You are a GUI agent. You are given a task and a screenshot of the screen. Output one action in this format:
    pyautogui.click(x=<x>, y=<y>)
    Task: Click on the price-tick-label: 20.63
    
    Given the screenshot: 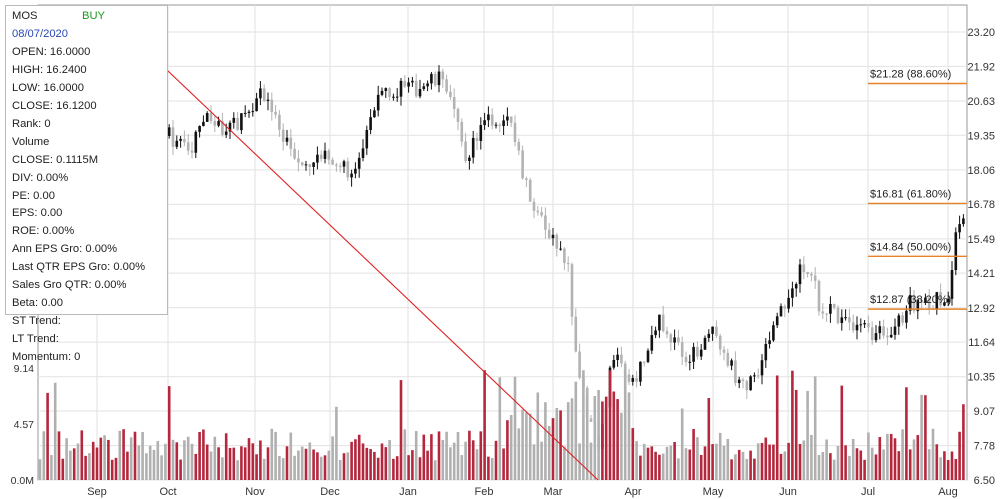 What is the action you would take?
    pyautogui.click(x=981, y=102)
    